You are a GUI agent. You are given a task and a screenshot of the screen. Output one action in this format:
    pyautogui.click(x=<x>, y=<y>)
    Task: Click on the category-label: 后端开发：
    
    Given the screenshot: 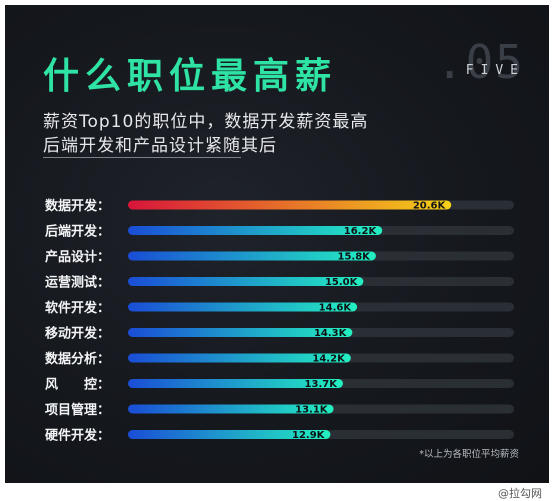 What is the action you would take?
    pyautogui.click(x=77, y=232)
    